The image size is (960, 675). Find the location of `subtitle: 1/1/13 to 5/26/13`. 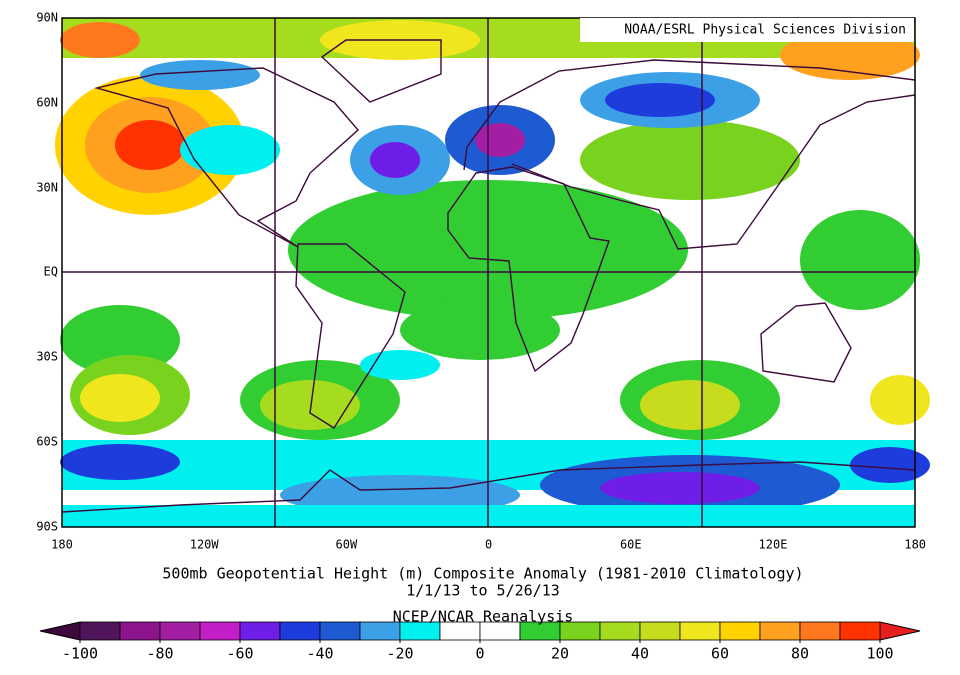

subtitle: 1/1/13 to 5/26/13 is located at coordinates (483, 591).